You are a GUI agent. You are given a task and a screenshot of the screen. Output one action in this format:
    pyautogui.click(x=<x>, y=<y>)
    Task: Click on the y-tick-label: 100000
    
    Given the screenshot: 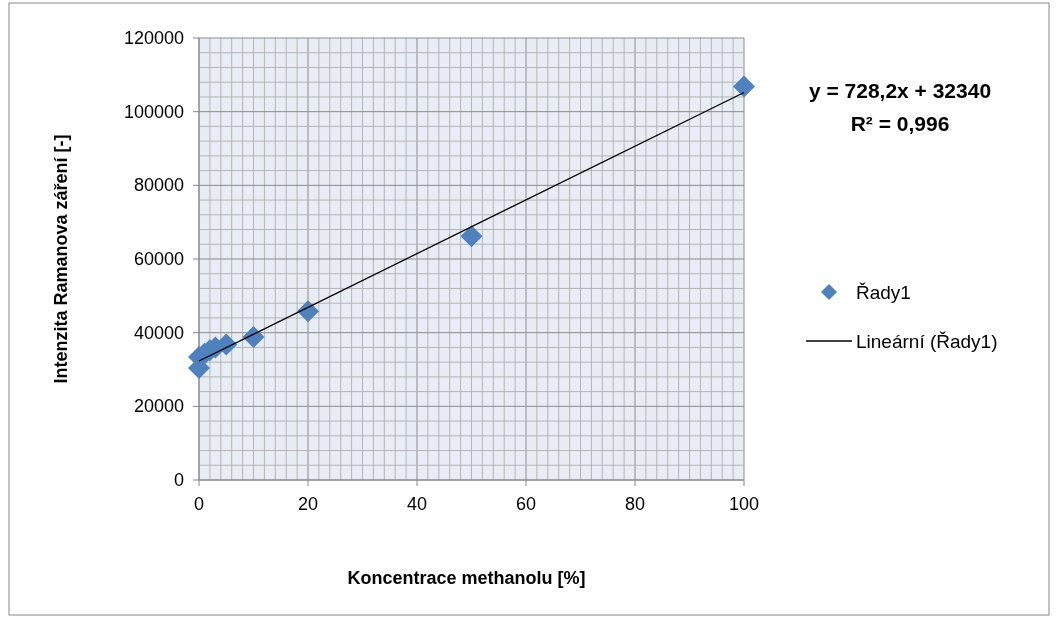 What is the action you would take?
    pyautogui.click(x=153, y=111)
    